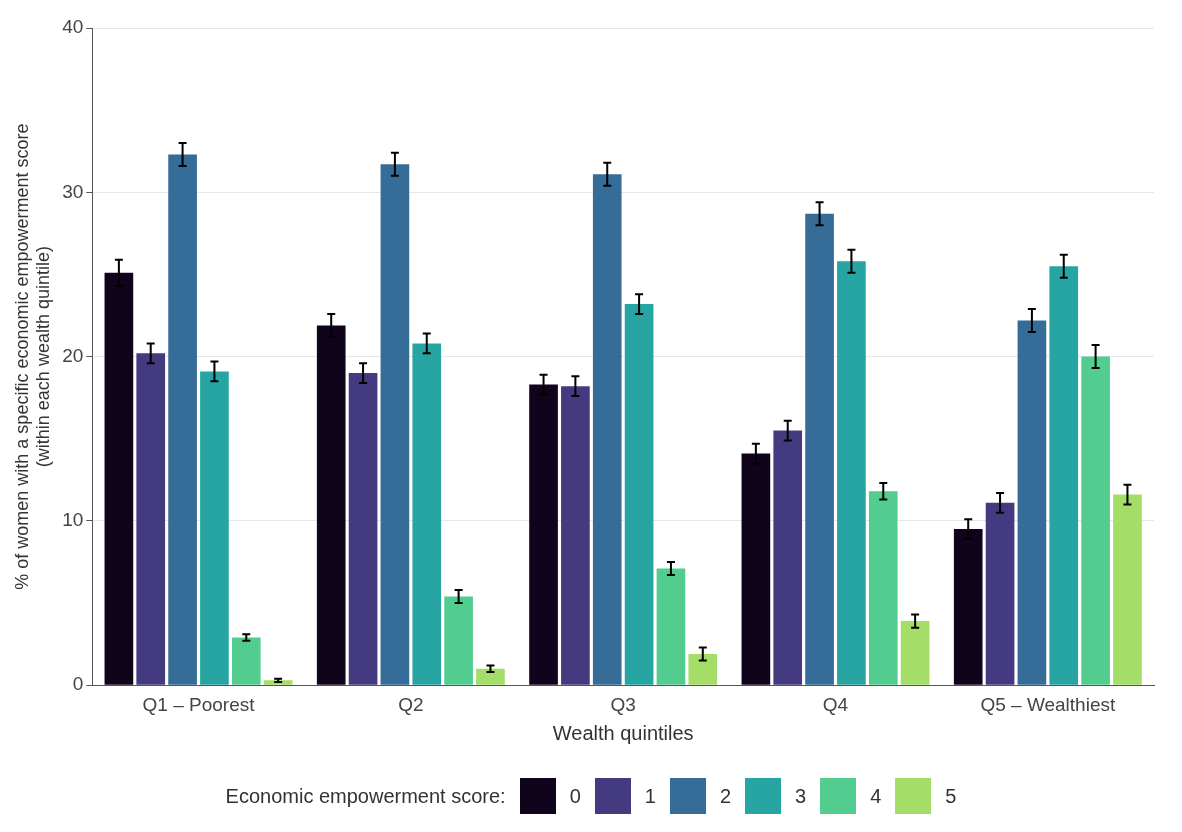 This screenshot has width=1182, height=832. What do you see at coordinates (1048, 704) in the screenshot?
I see `x-tick-label: Q5 – Wealthiest` at bounding box center [1048, 704].